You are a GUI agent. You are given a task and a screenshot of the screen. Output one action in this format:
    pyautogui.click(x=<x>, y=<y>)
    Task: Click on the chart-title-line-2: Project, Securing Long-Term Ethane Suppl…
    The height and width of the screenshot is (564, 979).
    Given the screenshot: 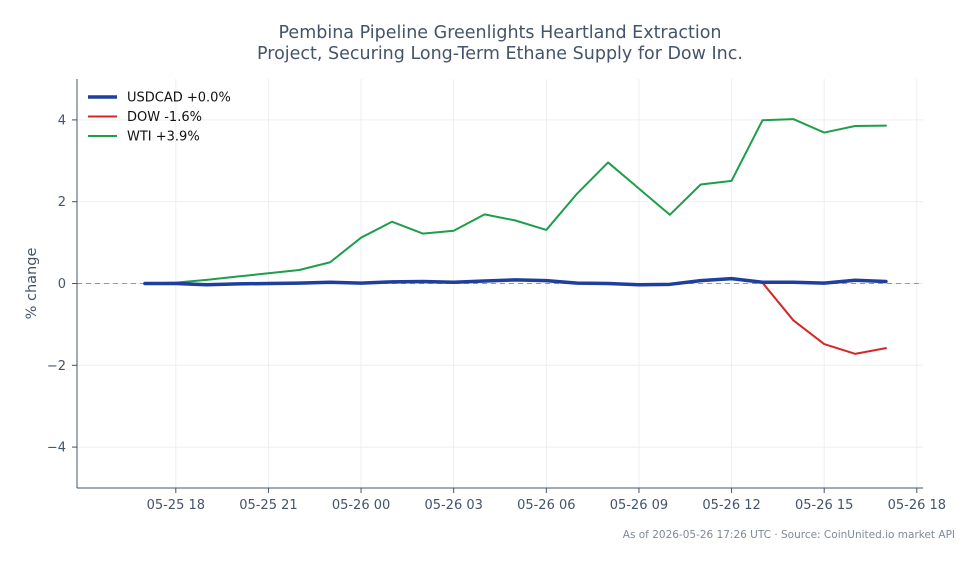 What is the action you would take?
    pyautogui.click(x=500, y=54)
    